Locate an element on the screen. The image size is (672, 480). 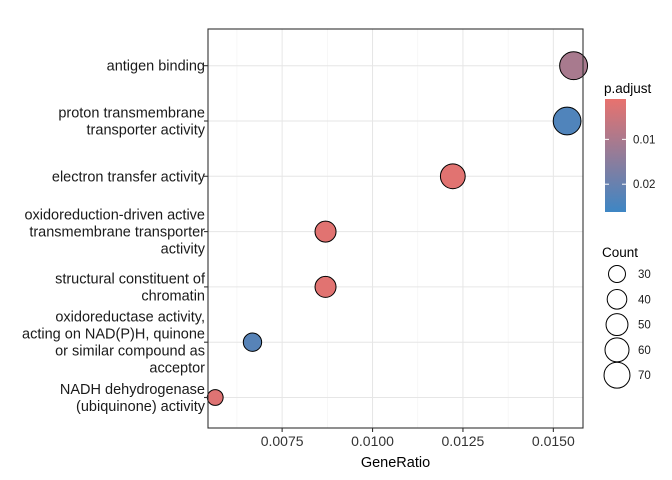
y-tick-label: transporter activity is located at coordinates (146, 131).